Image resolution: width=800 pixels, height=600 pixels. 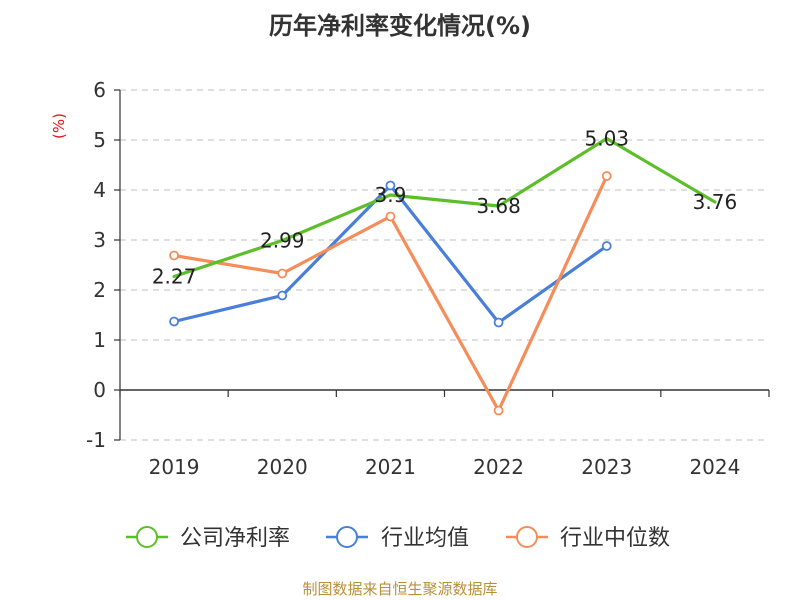 What do you see at coordinates (399, 589) in the screenshot?
I see `source-note: 制图数据来自恒生聚源数据库` at bounding box center [399, 589].